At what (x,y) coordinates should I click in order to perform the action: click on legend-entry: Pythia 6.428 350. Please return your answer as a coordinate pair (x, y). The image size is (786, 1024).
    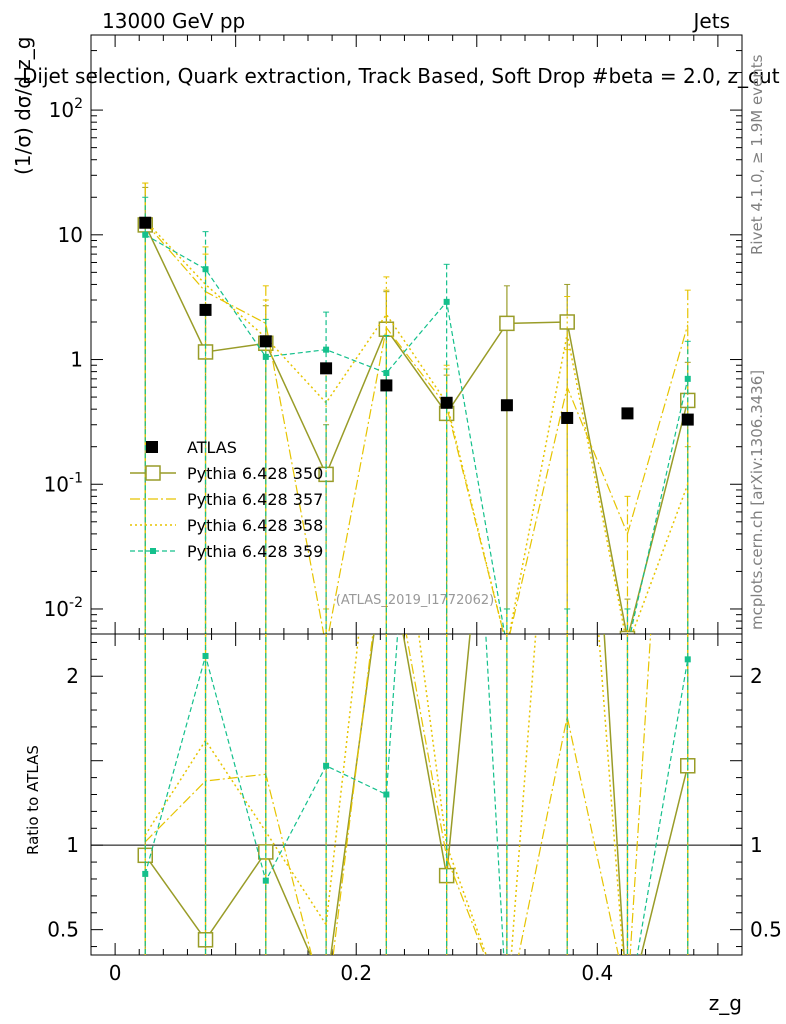
    Looking at the image, I should click on (226, 473).